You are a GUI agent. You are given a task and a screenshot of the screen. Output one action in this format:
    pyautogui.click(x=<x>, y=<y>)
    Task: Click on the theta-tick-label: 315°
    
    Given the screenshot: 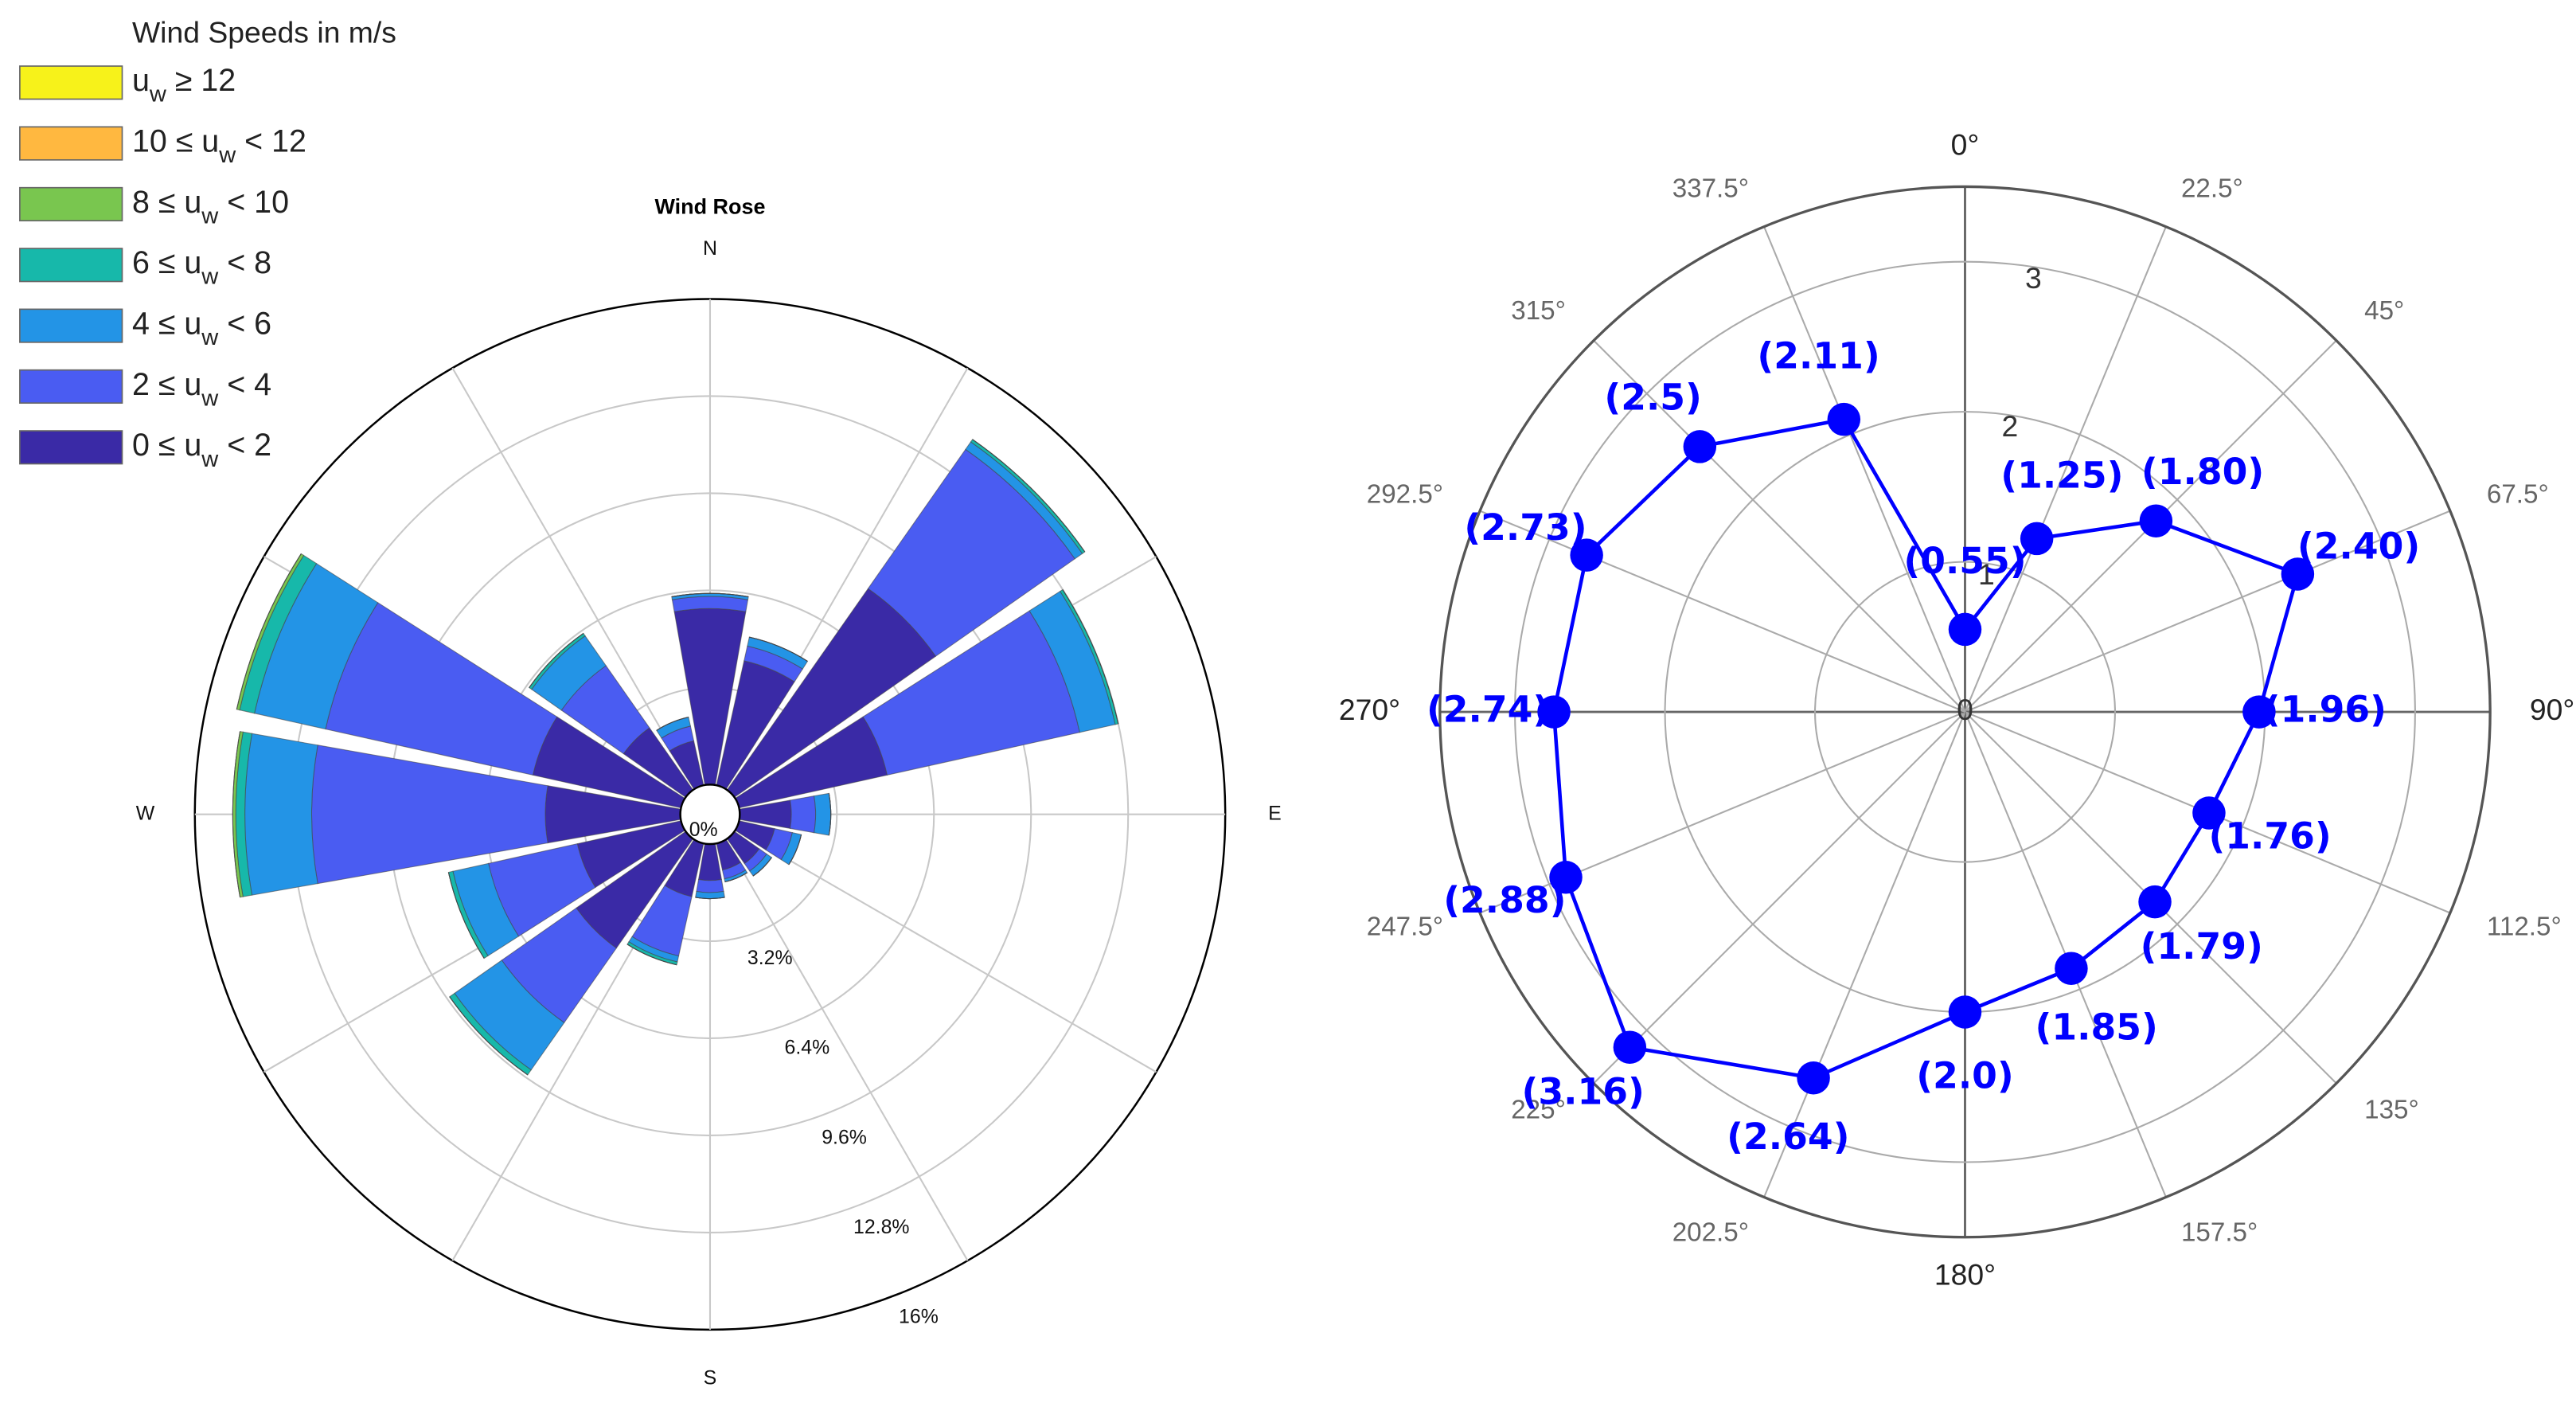 What is the action you would take?
    pyautogui.click(x=1538, y=311)
    